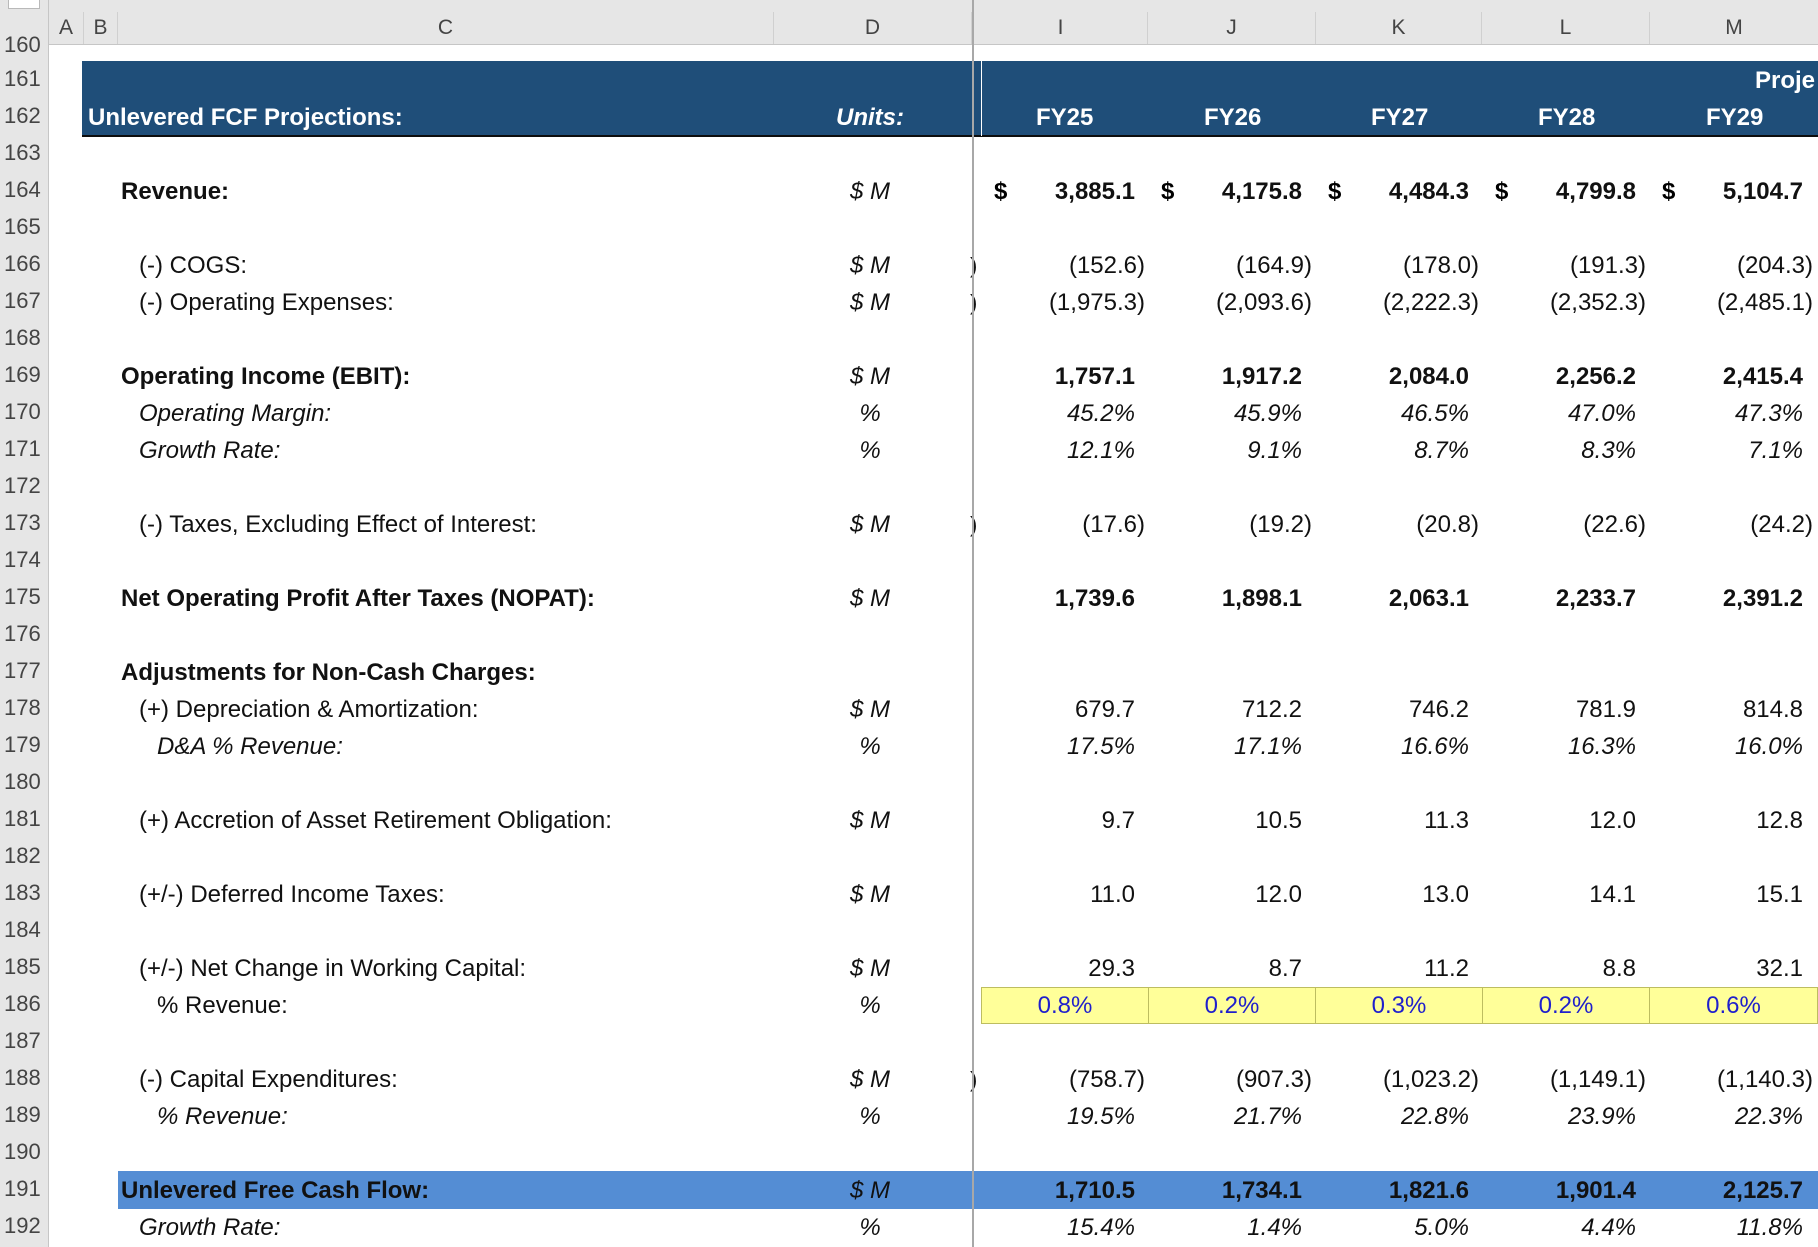 The image size is (1818, 1247). I want to click on row-header: 183, so click(22, 892).